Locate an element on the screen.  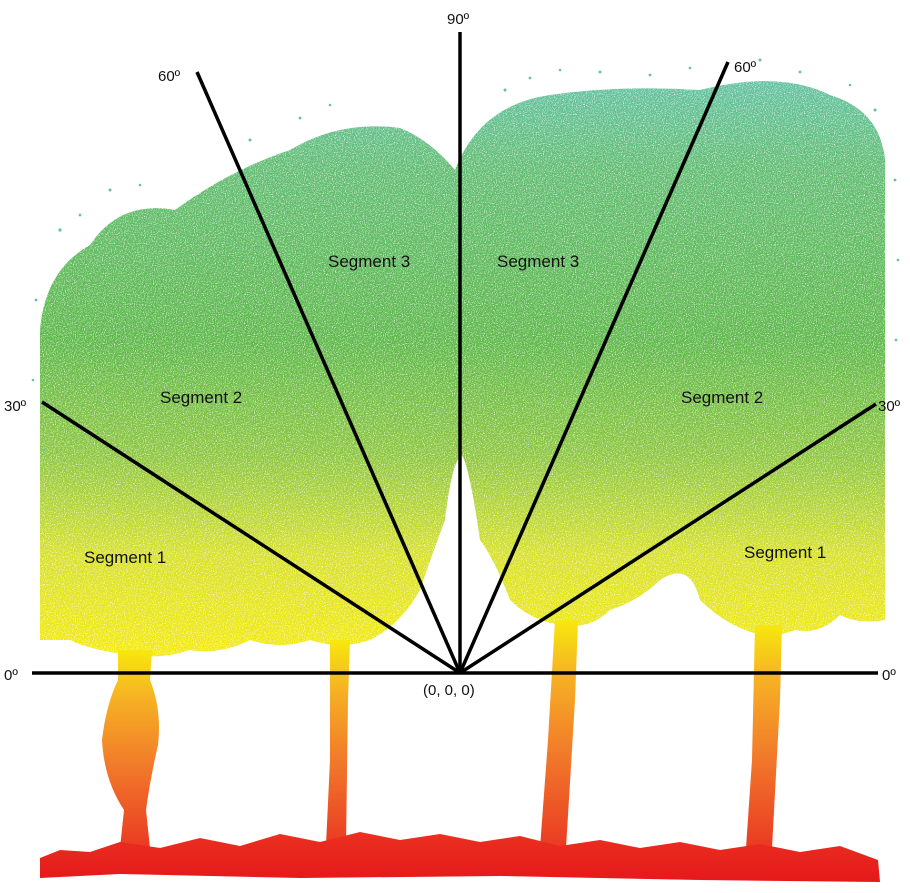
segment-3-left-label: Segment 3 is located at coordinates (369, 261).